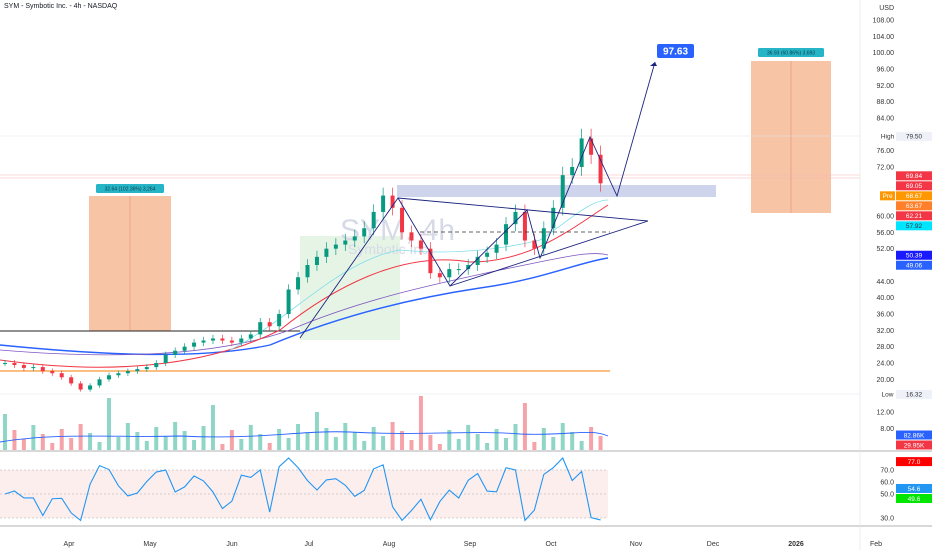 The image size is (932, 550). What do you see at coordinates (150, 544) in the screenshot?
I see `x-tick-label: May` at bounding box center [150, 544].